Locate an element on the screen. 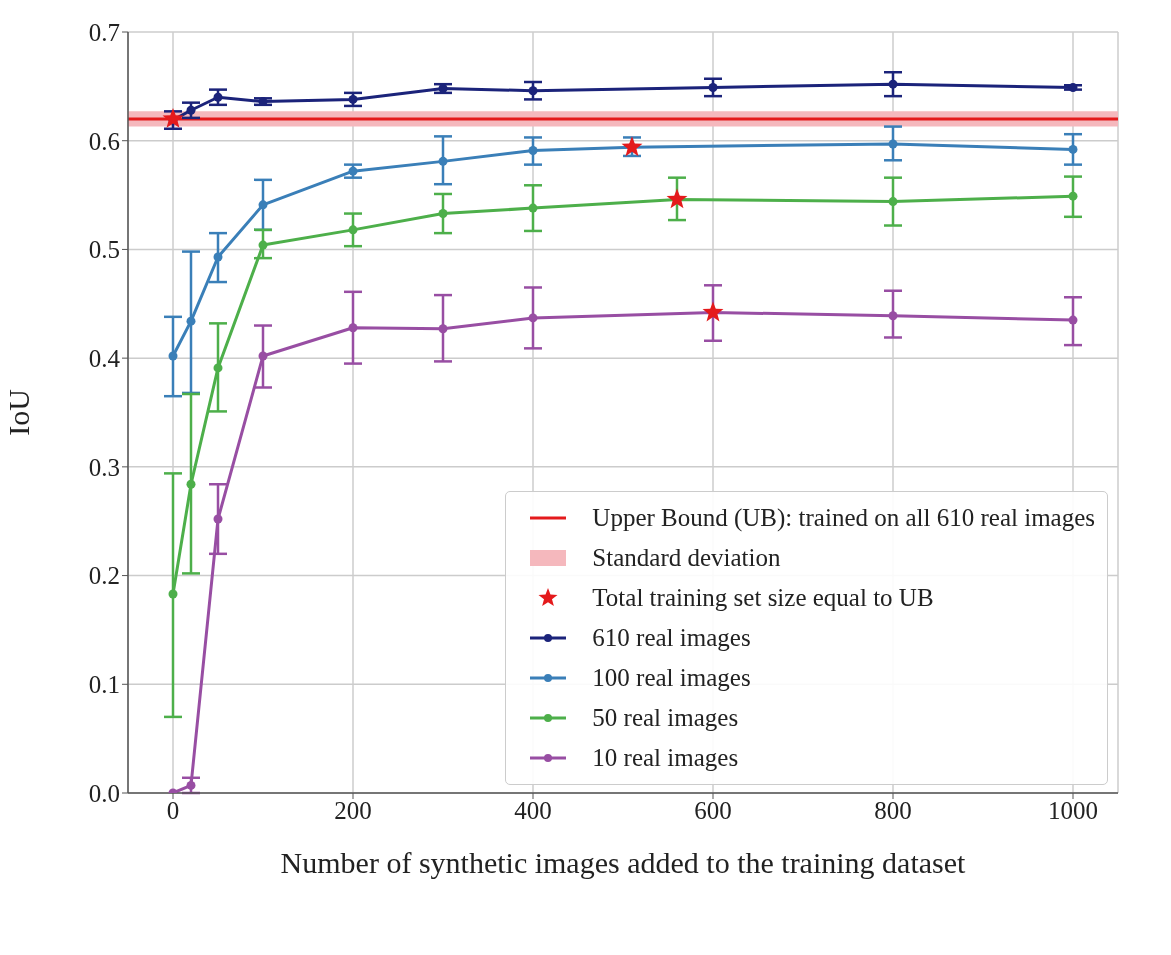 Image resolution: width=1171 pixels, height=955 pixels. legend-label: Upper Bound (UB): trained on all 610 real images is located at coordinates (843, 518).